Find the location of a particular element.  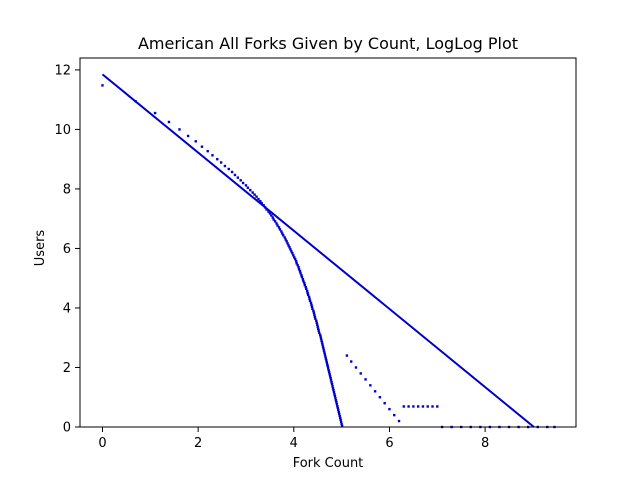

x-tick-label: 2 is located at coordinates (198, 443).